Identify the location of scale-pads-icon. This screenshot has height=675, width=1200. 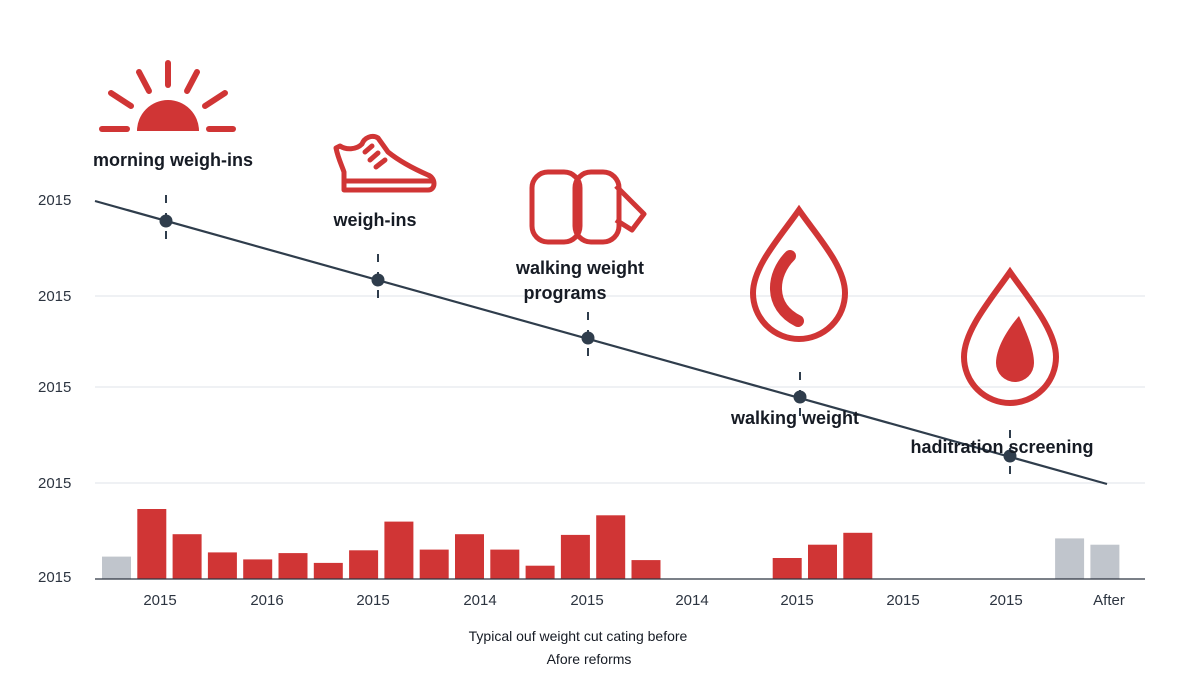
(588, 207).